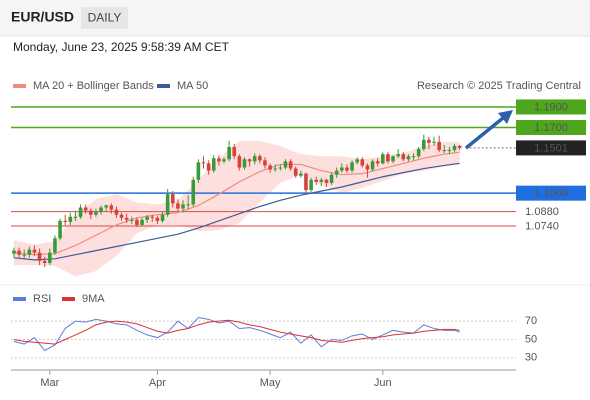  I want to click on y-tick-label: 50, so click(531, 339).